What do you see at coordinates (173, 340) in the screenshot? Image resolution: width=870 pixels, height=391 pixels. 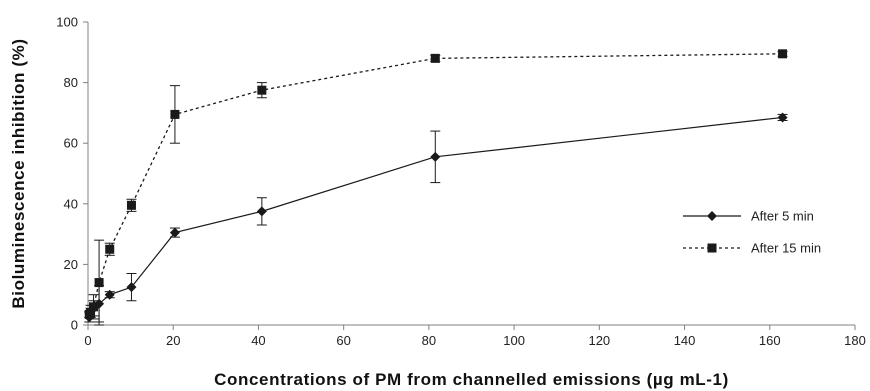 I see `x-tick-label: 20` at bounding box center [173, 340].